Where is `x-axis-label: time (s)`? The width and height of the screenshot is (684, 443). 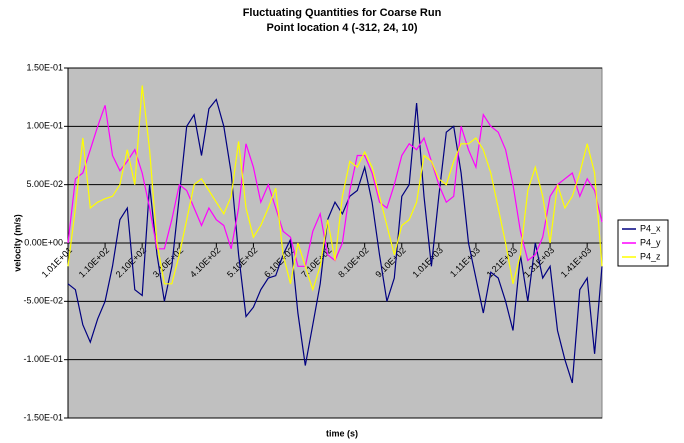
x-axis-label: time (s) is located at coordinates (342, 433).